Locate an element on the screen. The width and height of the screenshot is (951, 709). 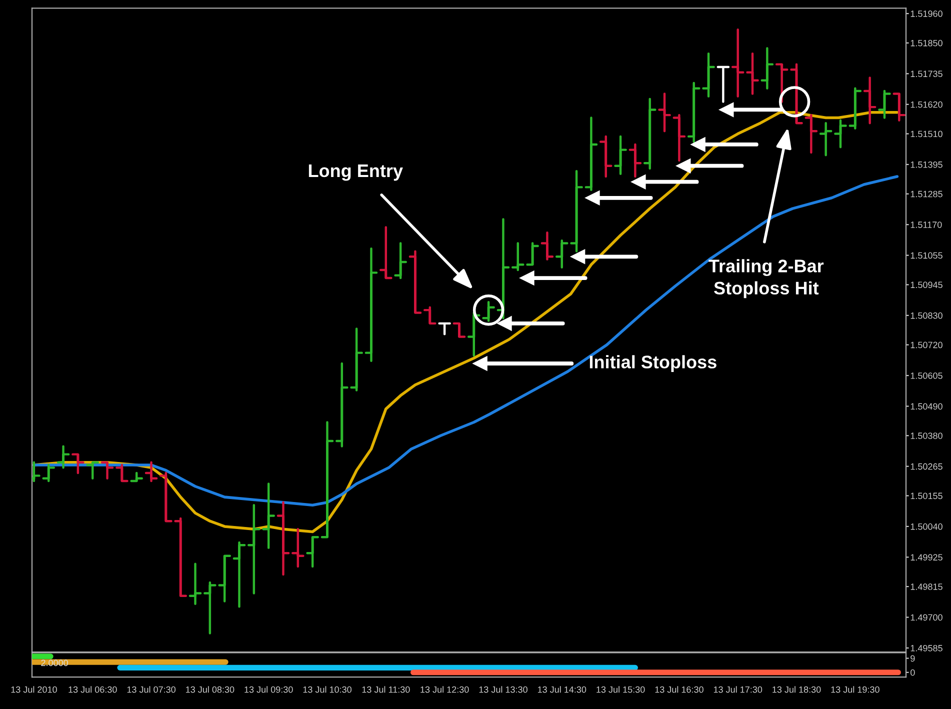
x-tick-label: 13 Jul 17:30 is located at coordinates (738, 689).